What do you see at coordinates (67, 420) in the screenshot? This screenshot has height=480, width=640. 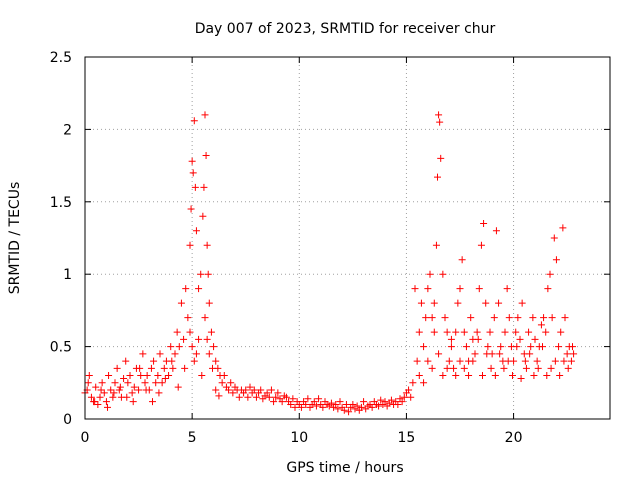 I see `y-tick-label: 0` at bounding box center [67, 420].